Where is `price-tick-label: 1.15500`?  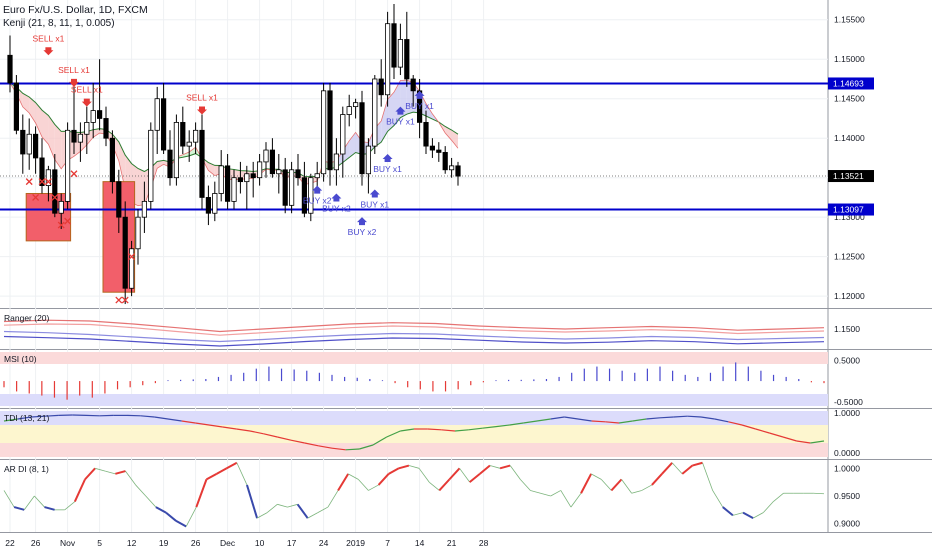
price-tick-label: 1.15500 is located at coordinates (849, 20).